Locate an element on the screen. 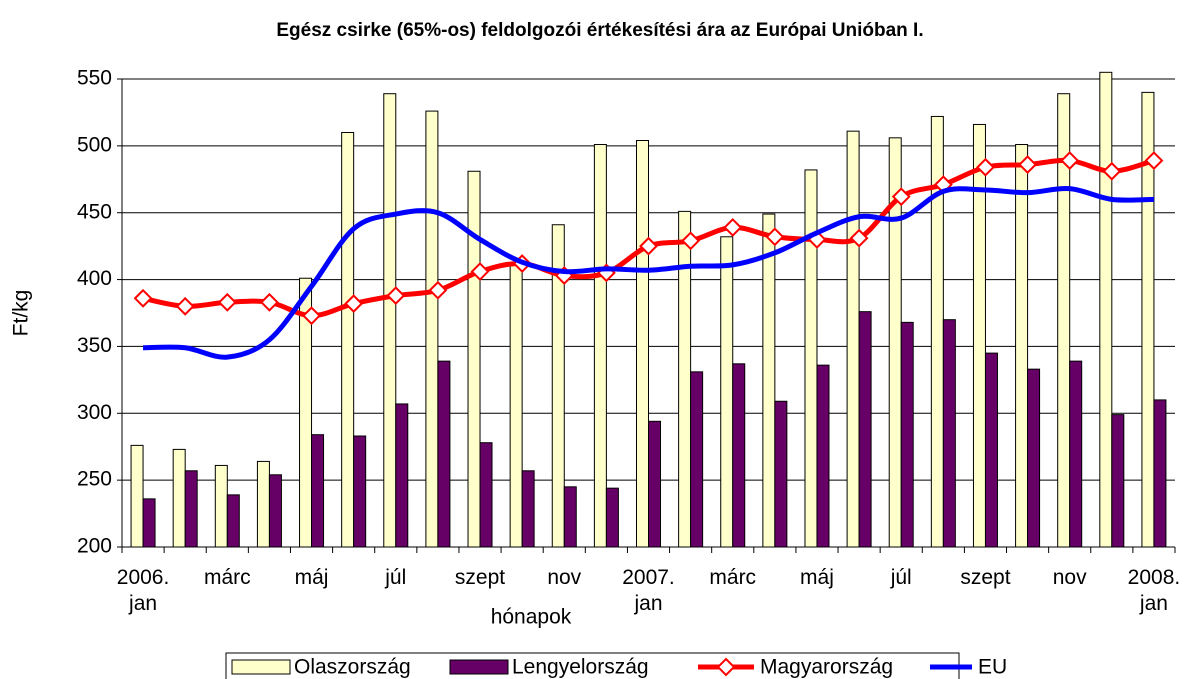 This screenshot has height=679, width=1186. y-axis-label: Ft/kg is located at coordinates (21, 313).